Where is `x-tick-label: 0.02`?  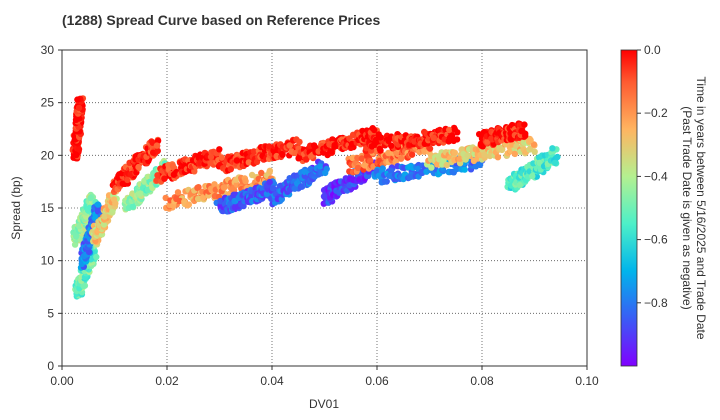
x-tick-label: 0.02 is located at coordinates (167, 381).